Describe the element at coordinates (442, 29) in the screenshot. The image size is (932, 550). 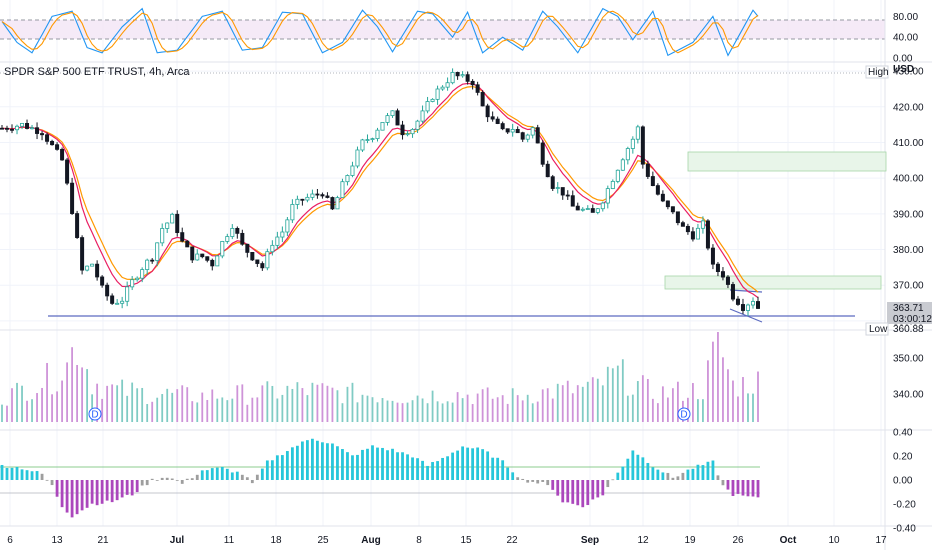
I see `stochastic-band` at that location.